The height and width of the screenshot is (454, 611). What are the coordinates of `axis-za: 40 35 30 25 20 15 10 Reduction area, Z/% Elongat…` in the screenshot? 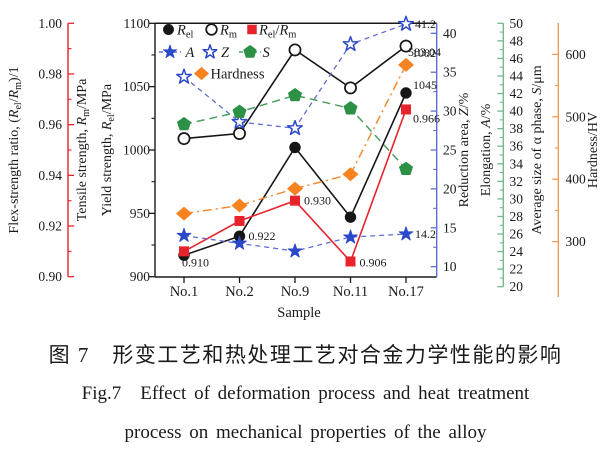 It's located at (462, 150).